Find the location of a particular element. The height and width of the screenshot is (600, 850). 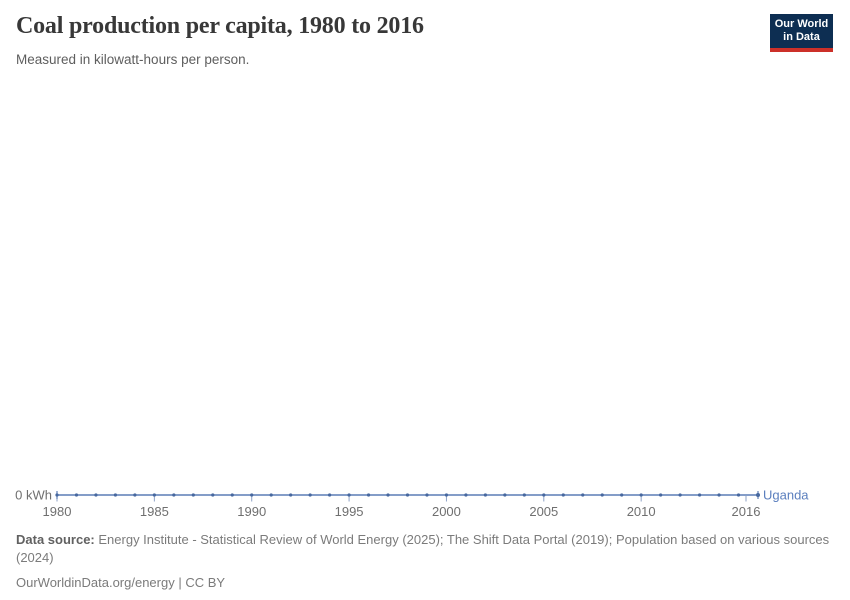

x-axis-tick-label: 2010 is located at coordinates (641, 511).